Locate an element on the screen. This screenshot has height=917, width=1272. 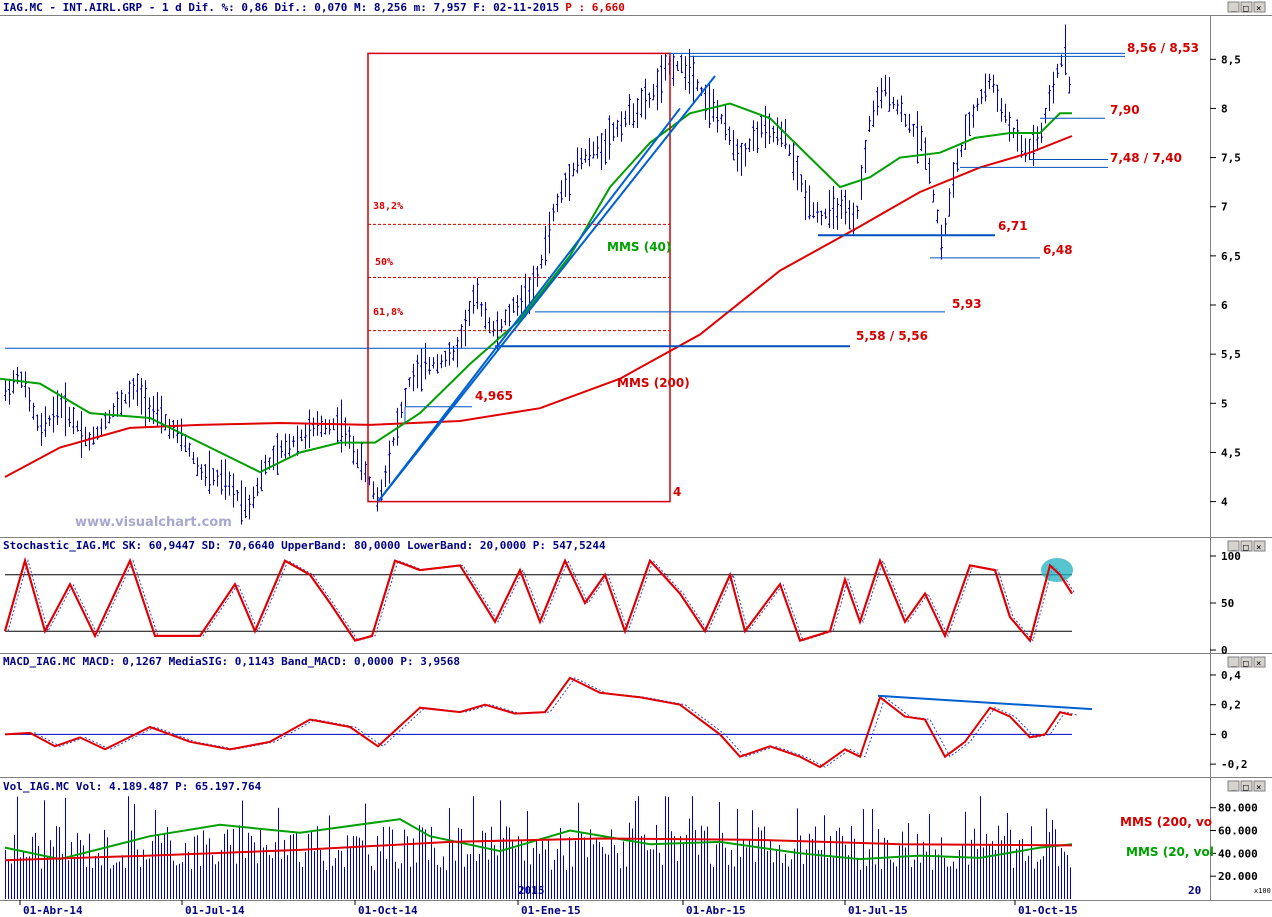
volume-panel is located at coordinates (538, 847).